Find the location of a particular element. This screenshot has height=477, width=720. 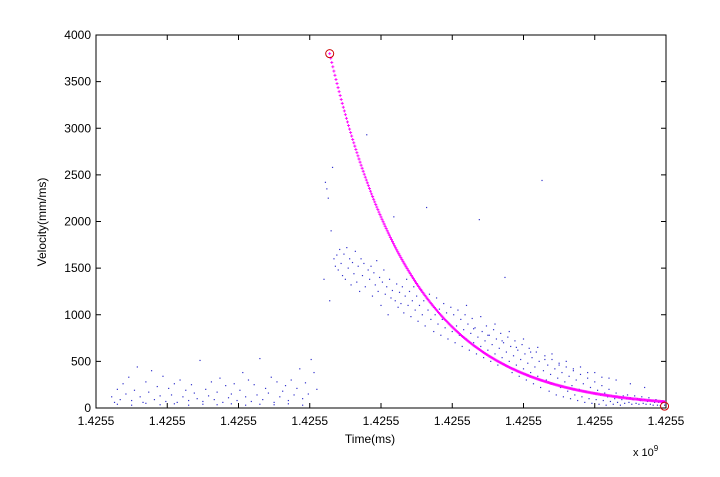

x-axis-exponent: x 109 is located at coordinates (646, 451).